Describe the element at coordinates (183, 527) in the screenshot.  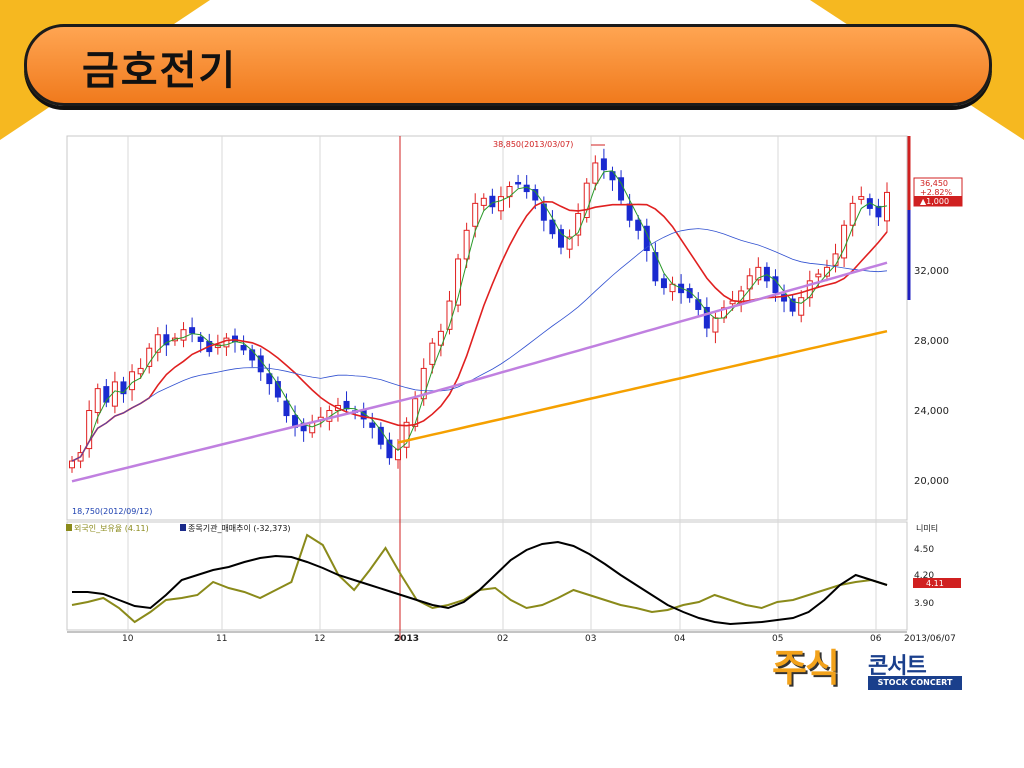
I see `legend-swatch-institution` at that location.